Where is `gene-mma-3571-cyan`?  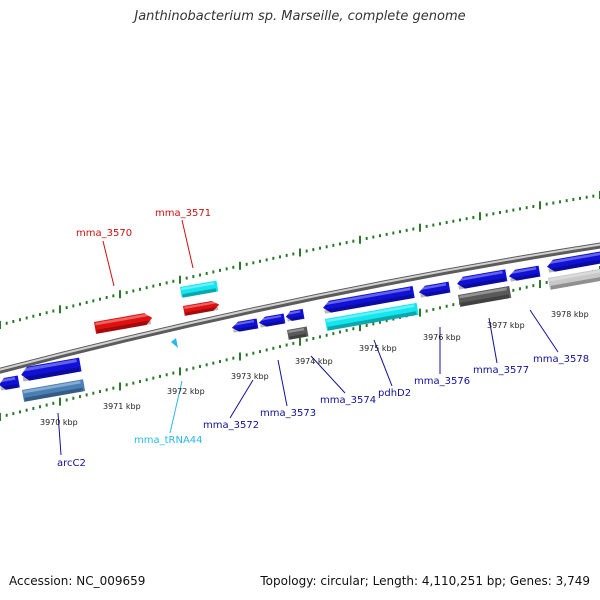 gene-mma-3571-cyan is located at coordinates (199, 289).